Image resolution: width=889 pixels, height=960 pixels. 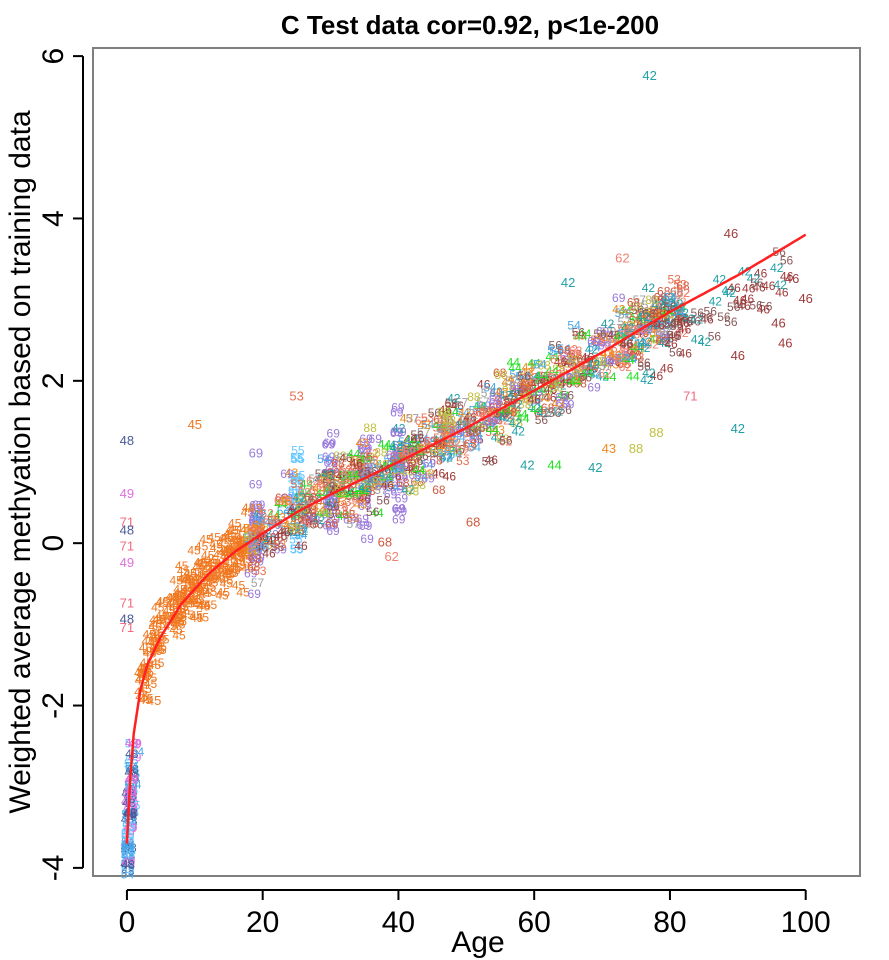 I want to click on labeled-point: 49, so click(x=127, y=493).